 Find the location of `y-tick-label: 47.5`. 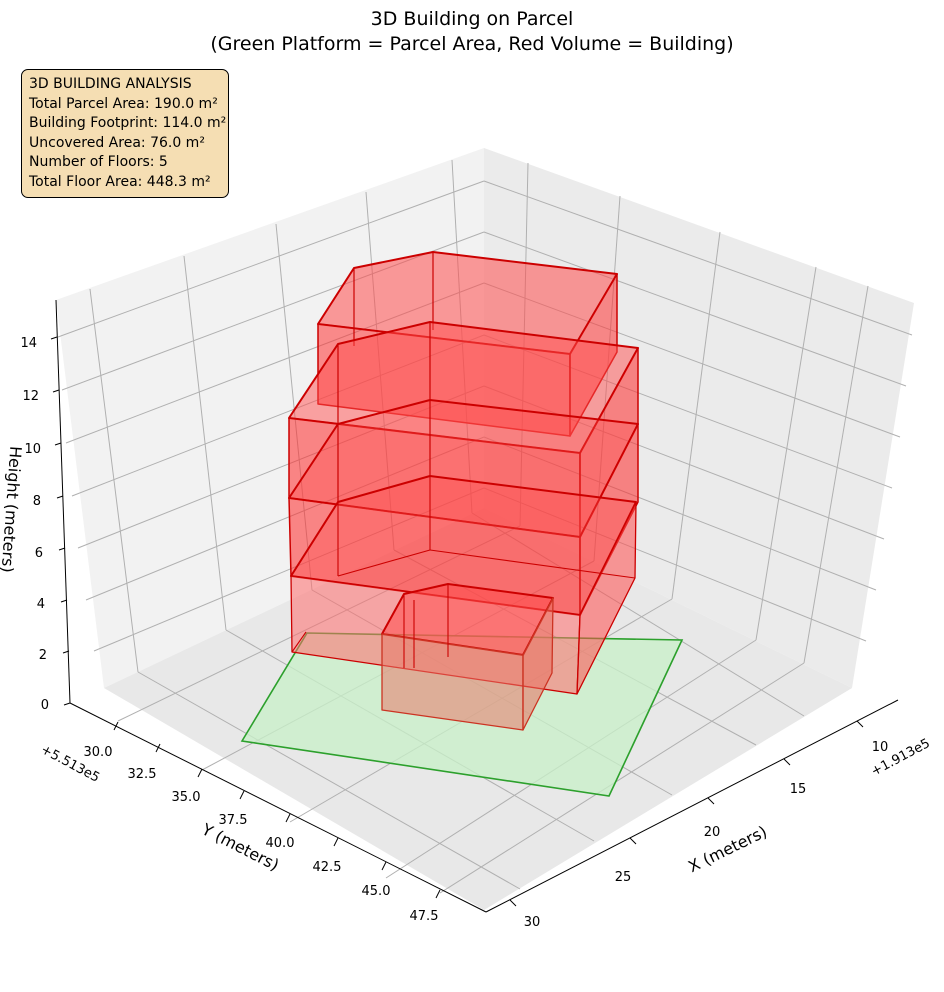

y-tick-label: 47.5 is located at coordinates (424, 916).